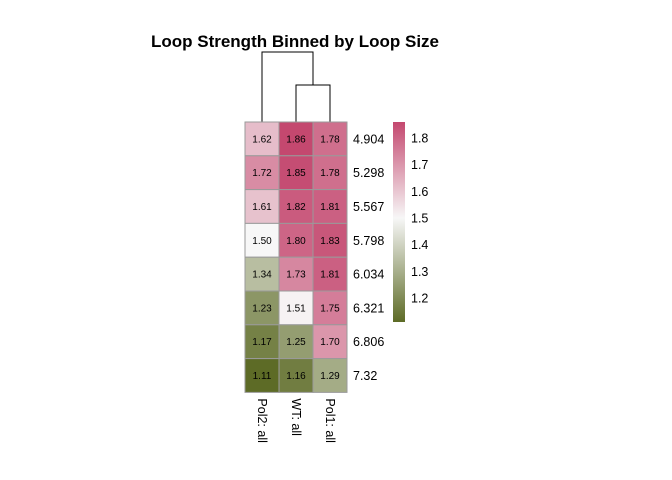  What do you see at coordinates (368, 257) in the screenshot?
I see `row-labels: 4.904 5.298 5.567 5.798 6.034 6.321 6.806 7.32` at bounding box center [368, 257].